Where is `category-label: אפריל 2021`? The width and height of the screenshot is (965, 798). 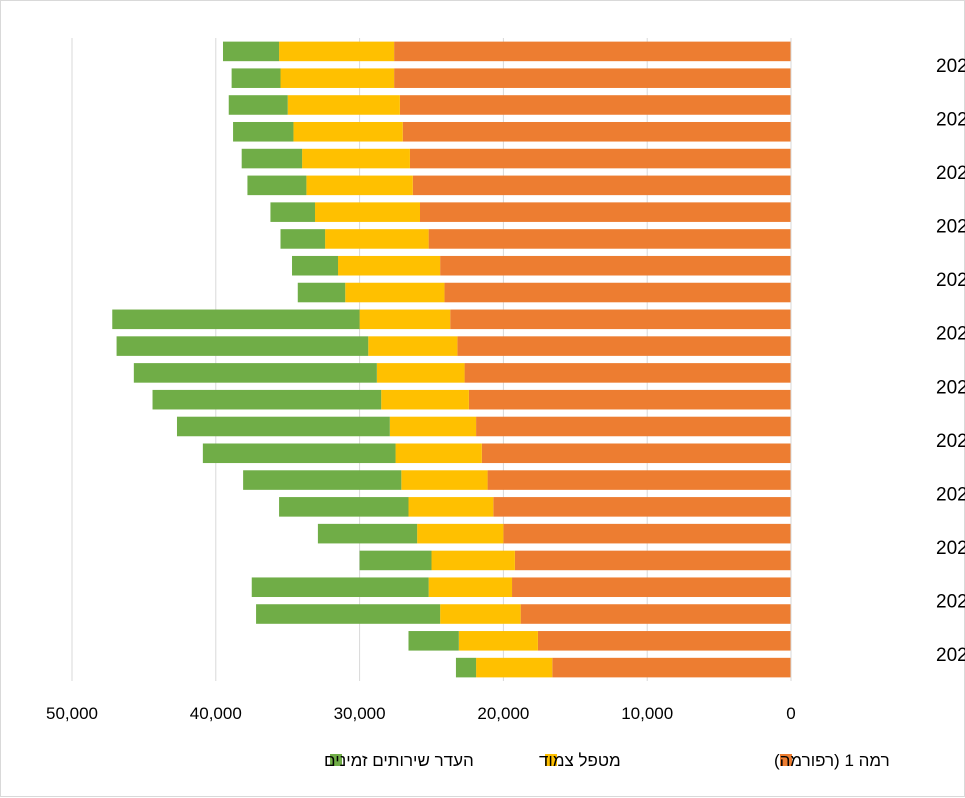
category-label: אפריל 2021 is located at coordinates (950, 280).